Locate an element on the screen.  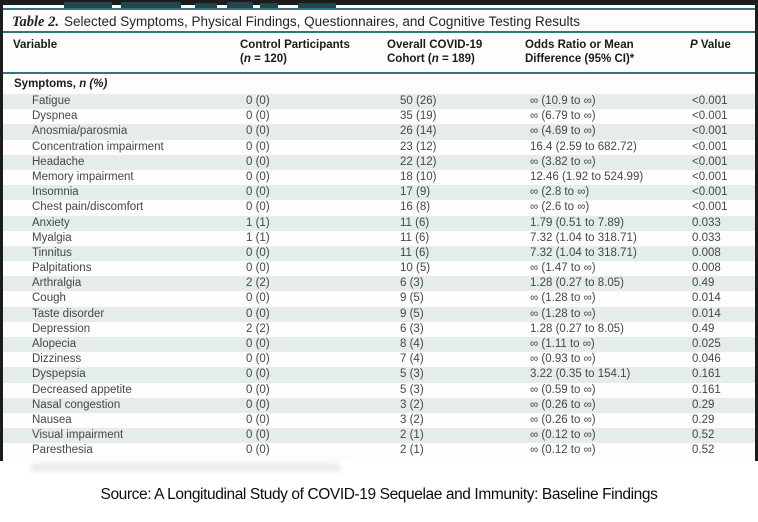
p-value-cell: 0.161 is located at coordinates (706, 374).